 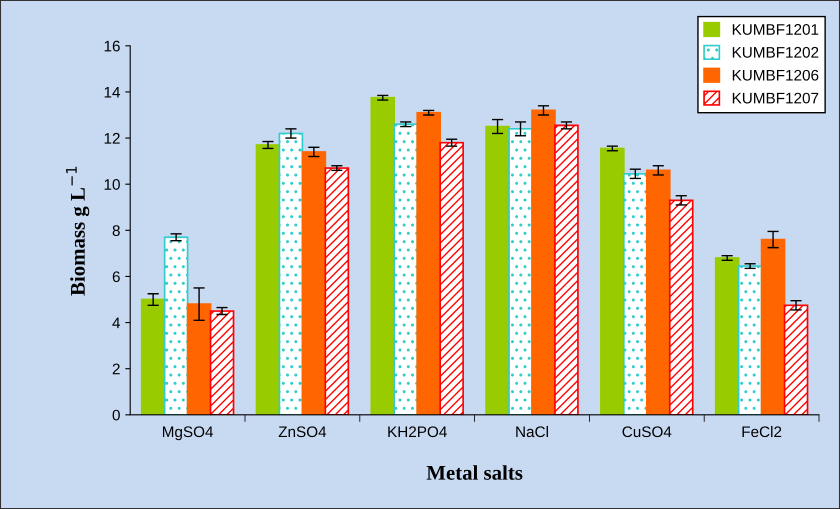 What do you see at coordinates (78, 231) in the screenshot?
I see `y-axis-title: Biomass g L$^{−1}$` at bounding box center [78, 231].